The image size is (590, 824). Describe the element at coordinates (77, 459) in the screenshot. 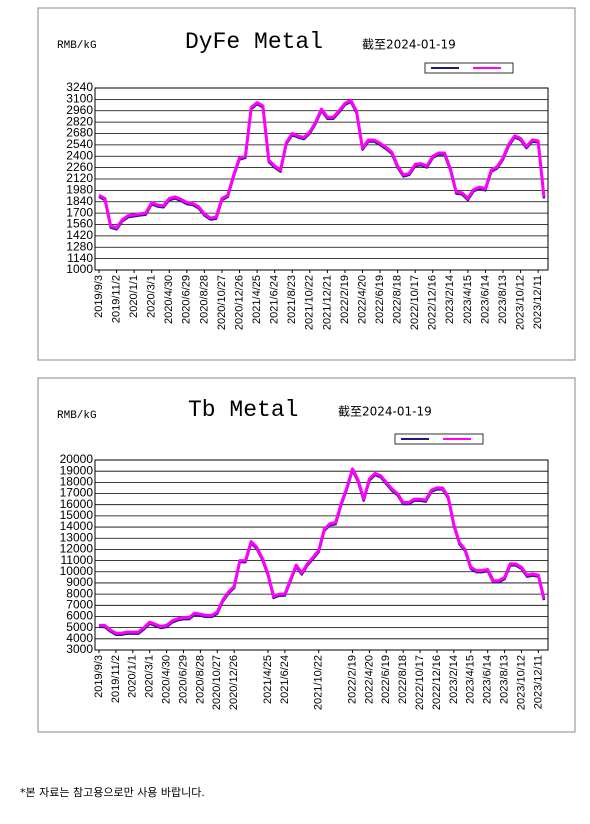

I see `y-tick-label: 20000` at that location.